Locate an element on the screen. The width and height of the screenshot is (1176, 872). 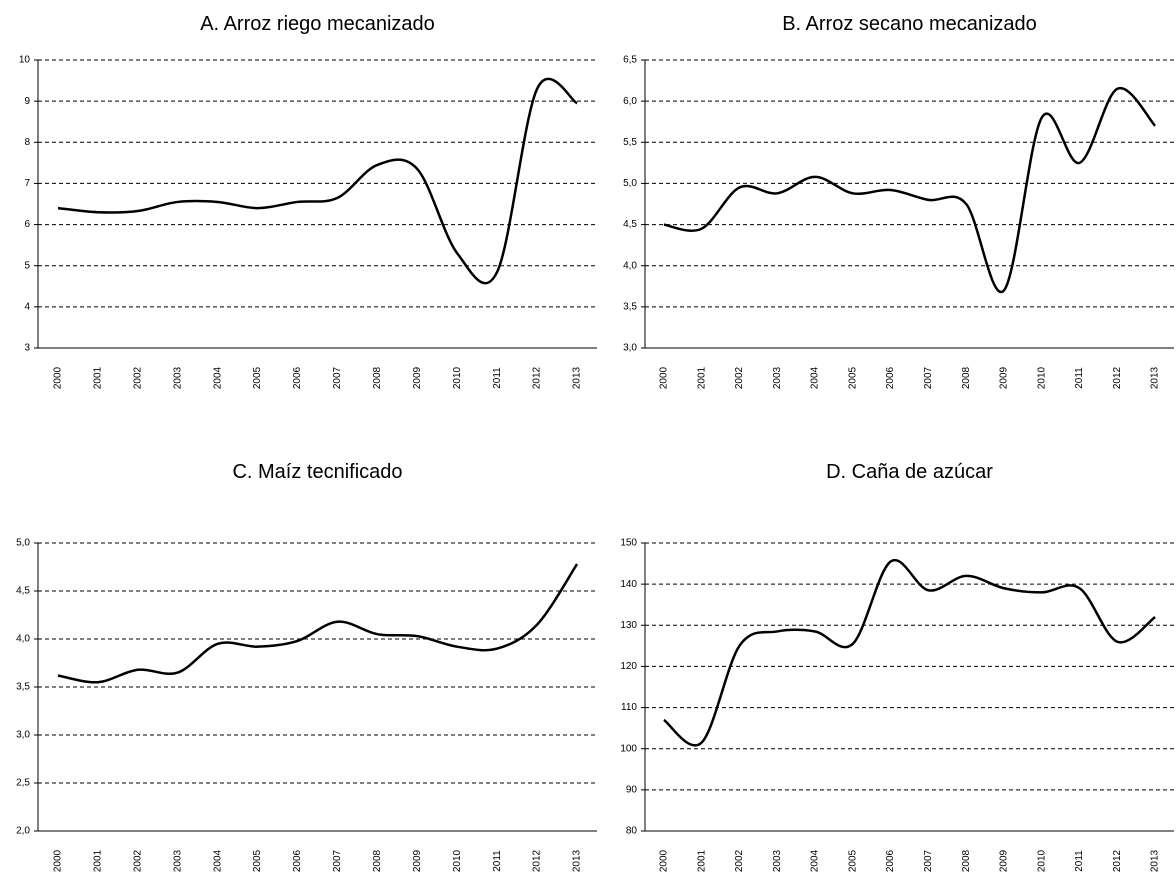
y-tick-label: 3 is located at coordinates (27, 348).